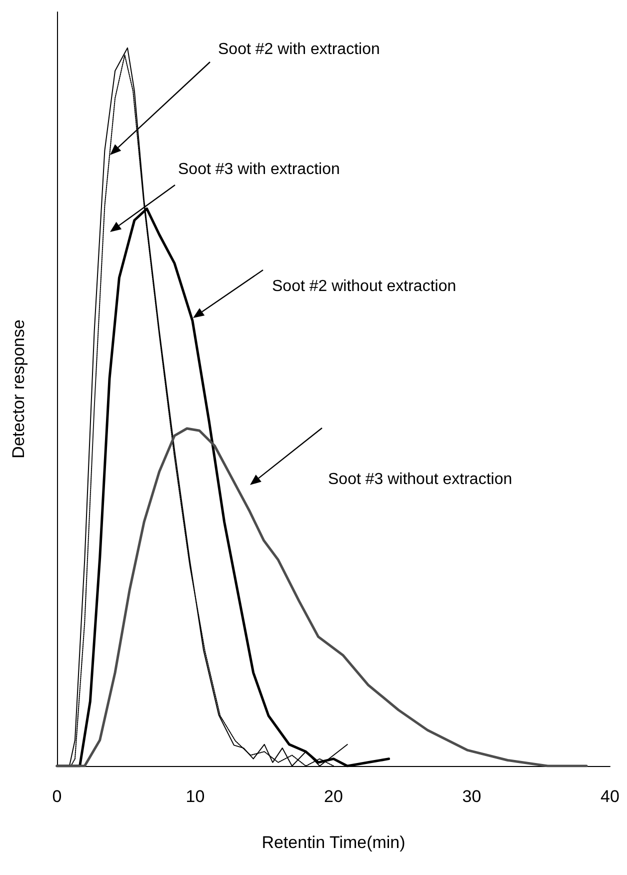  I want to click on x-tick-label: 0, so click(57, 796).